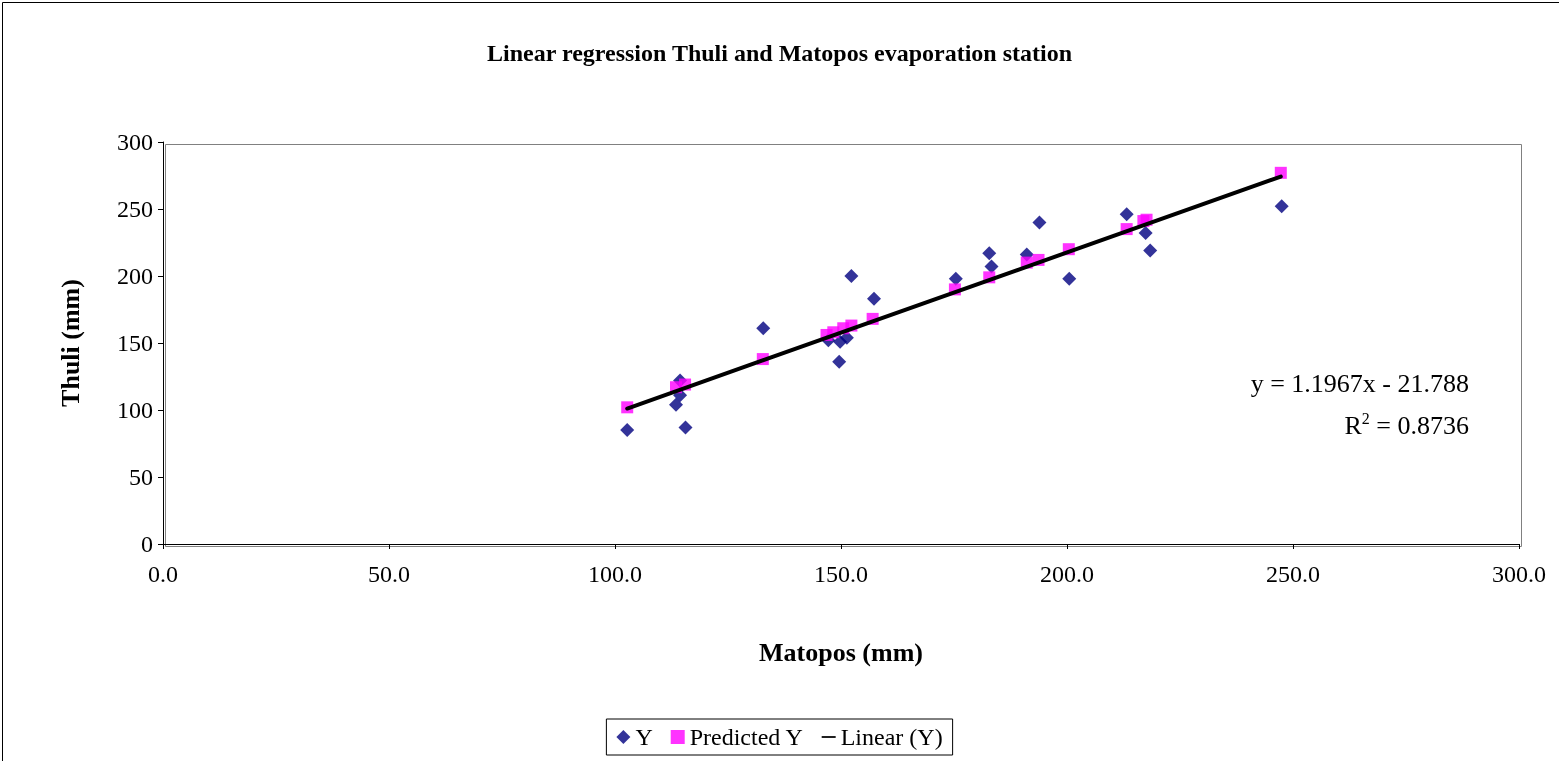 The image size is (1559, 761). What do you see at coordinates (1359, 383) in the screenshot?
I see `annotation: y = 1.1967x - 21.788` at bounding box center [1359, 383].